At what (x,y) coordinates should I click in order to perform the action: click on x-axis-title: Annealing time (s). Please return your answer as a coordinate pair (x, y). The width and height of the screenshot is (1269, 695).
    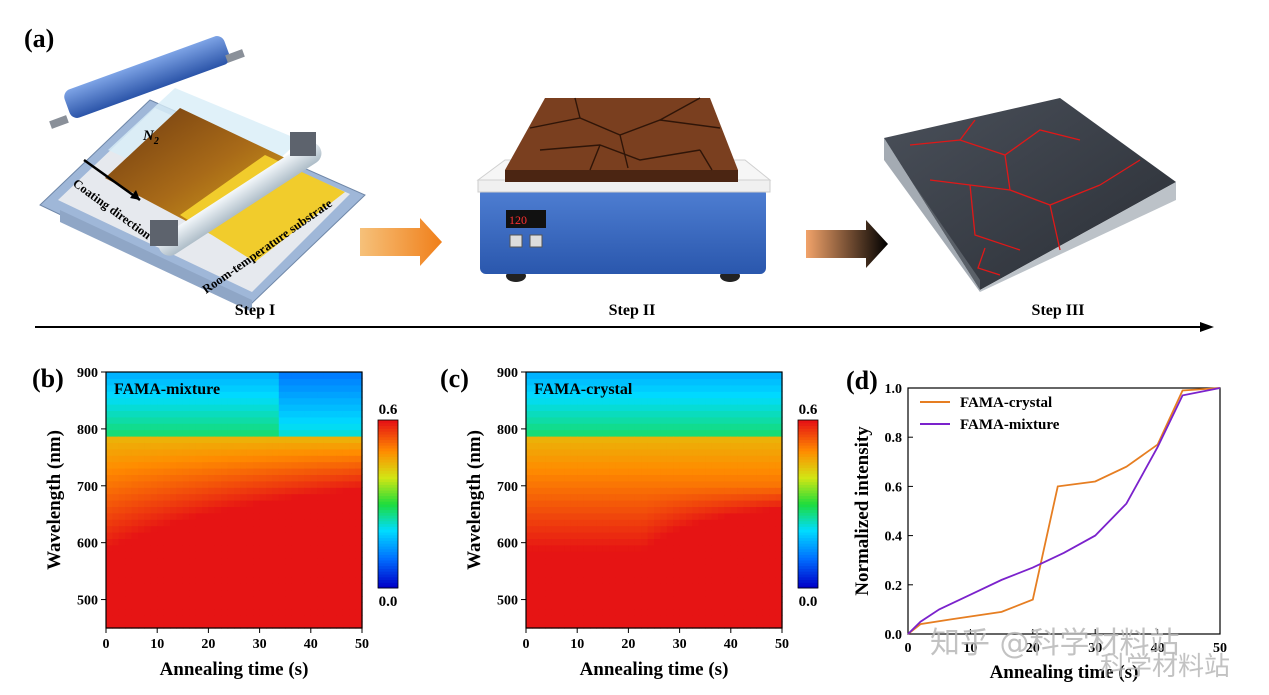
    Looking at the image, I should click on (1064, 672).